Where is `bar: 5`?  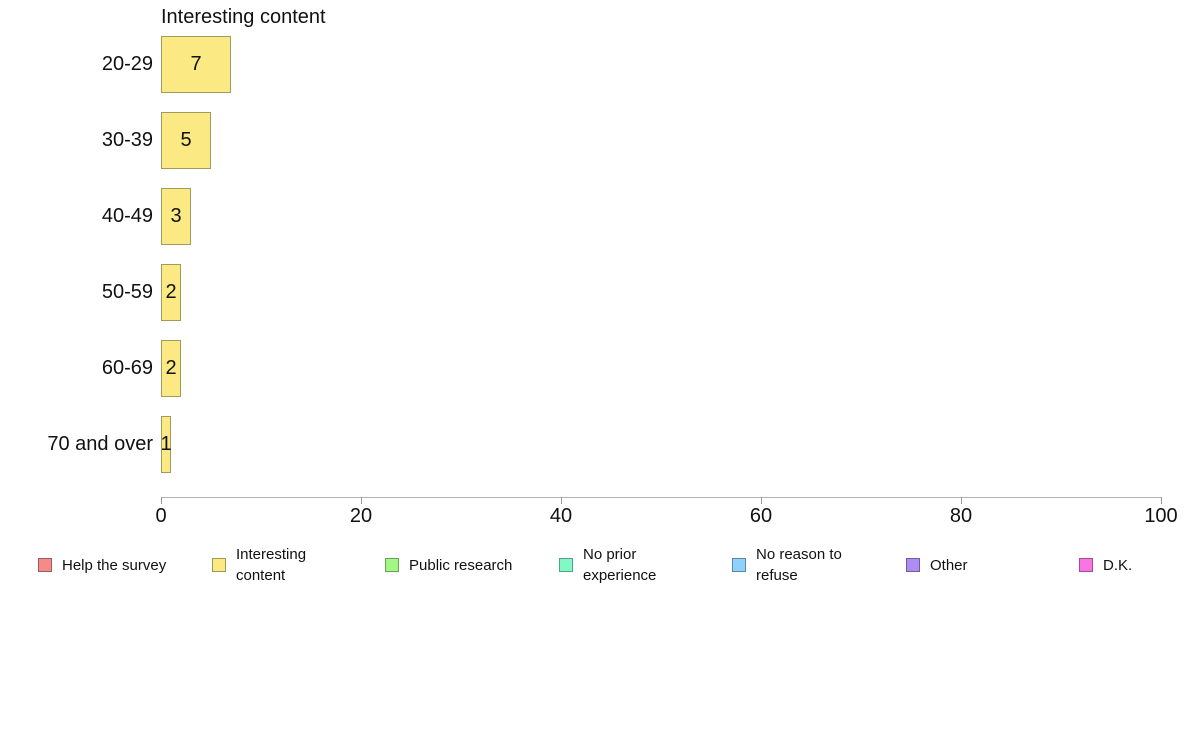
bar: 5 is located at coordinates (186, 140).